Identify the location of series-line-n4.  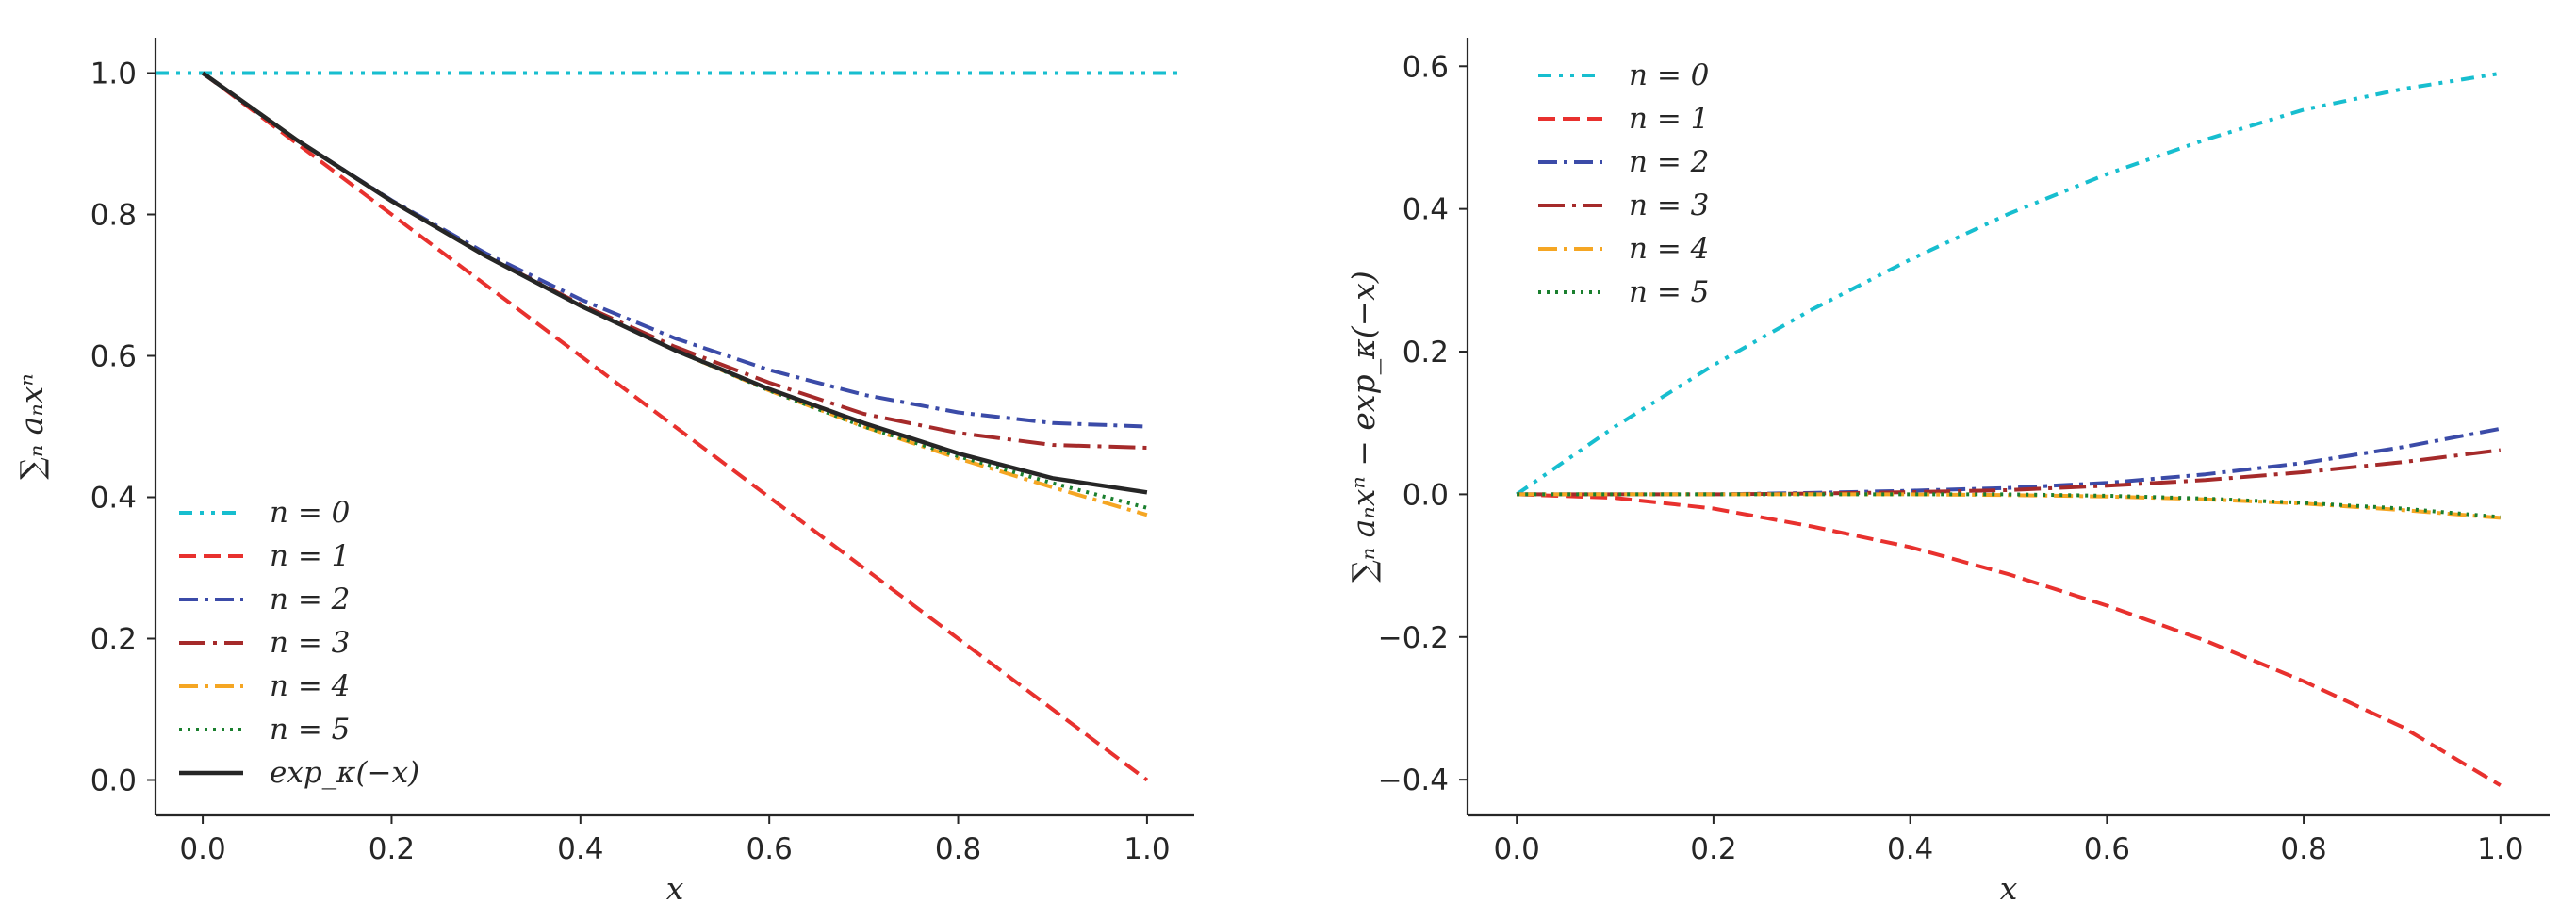
(2009, 506).